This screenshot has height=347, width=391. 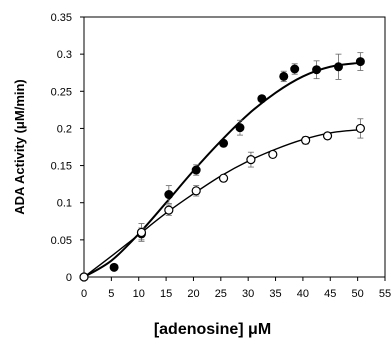 What do you see at coordinates (248, 294) in the screenshot?
I see `x-tick-label: 30` at bounding box center [248, 294].